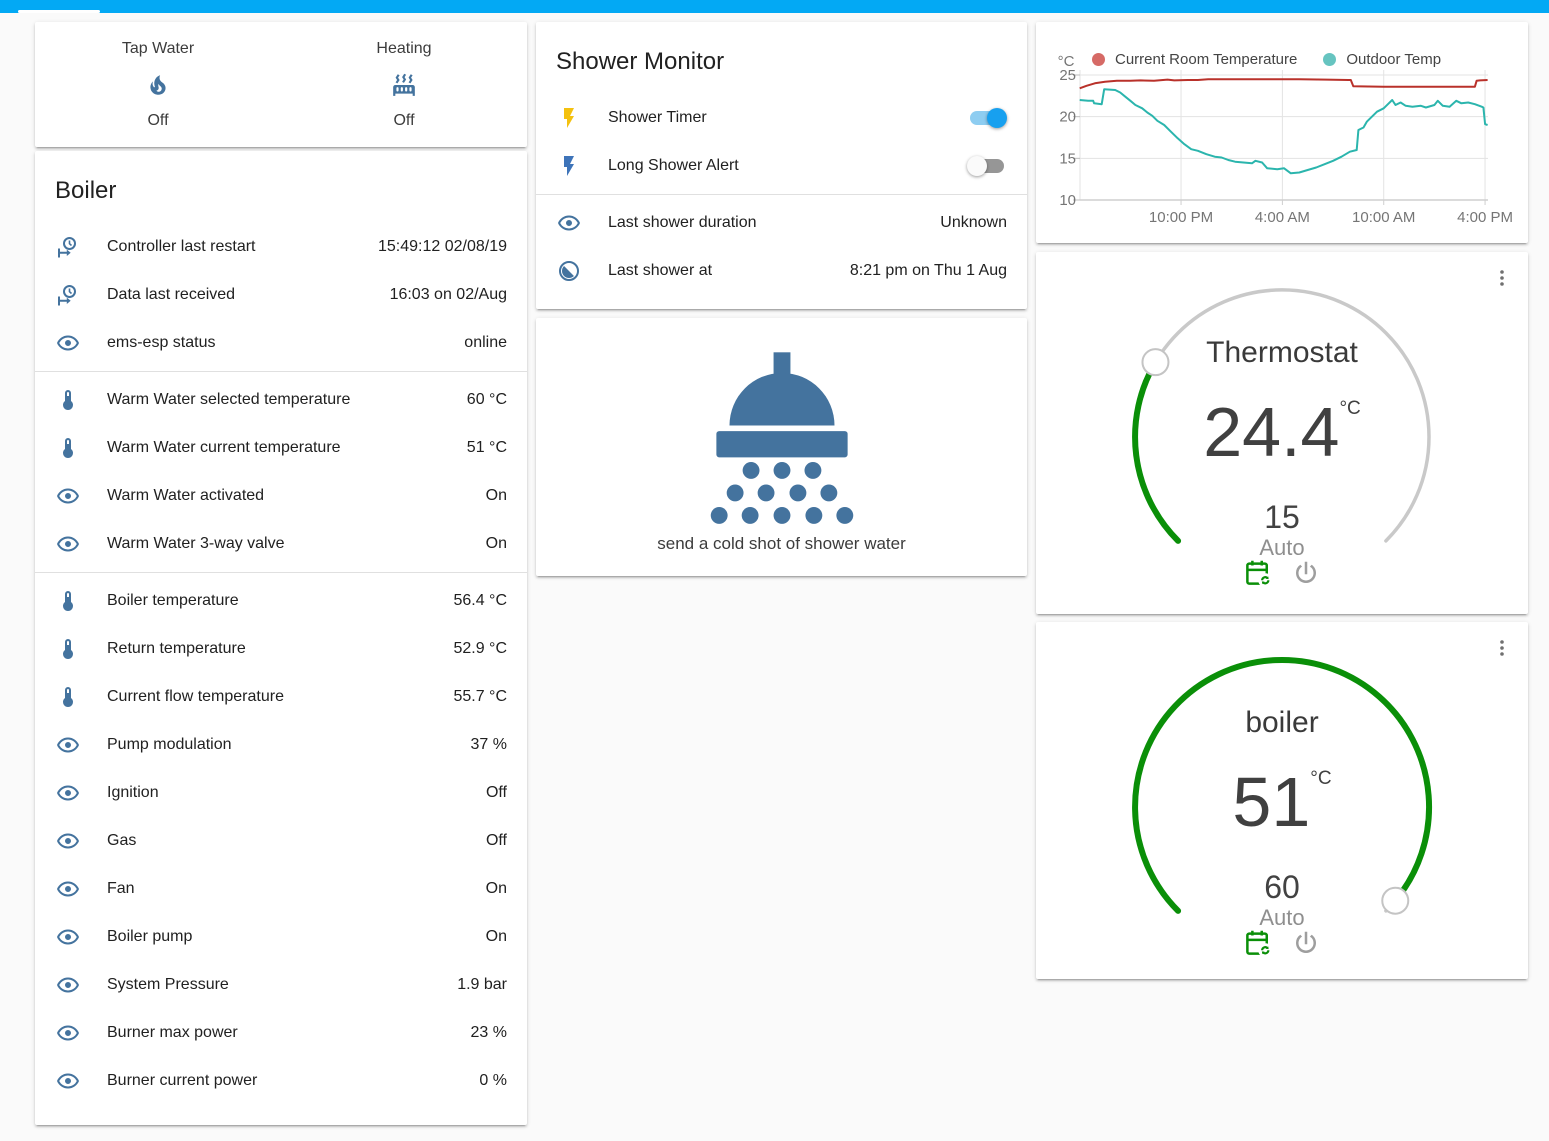 The width and height of the screenshot is (1549, 1141). Describe the element at coordinates (281, 937) in the screenshot. I see `entity-row: Boiler pump On` at that location.